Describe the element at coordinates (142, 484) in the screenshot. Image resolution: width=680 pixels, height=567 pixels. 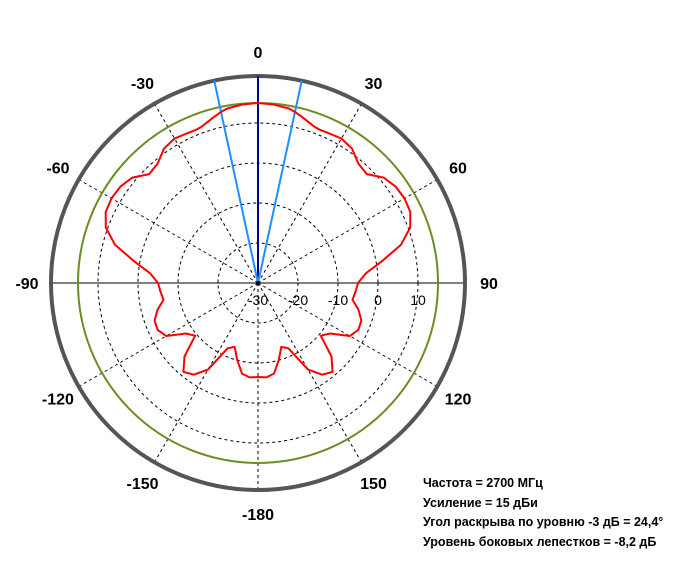
I see `angle-tick-label: -150` at that location.